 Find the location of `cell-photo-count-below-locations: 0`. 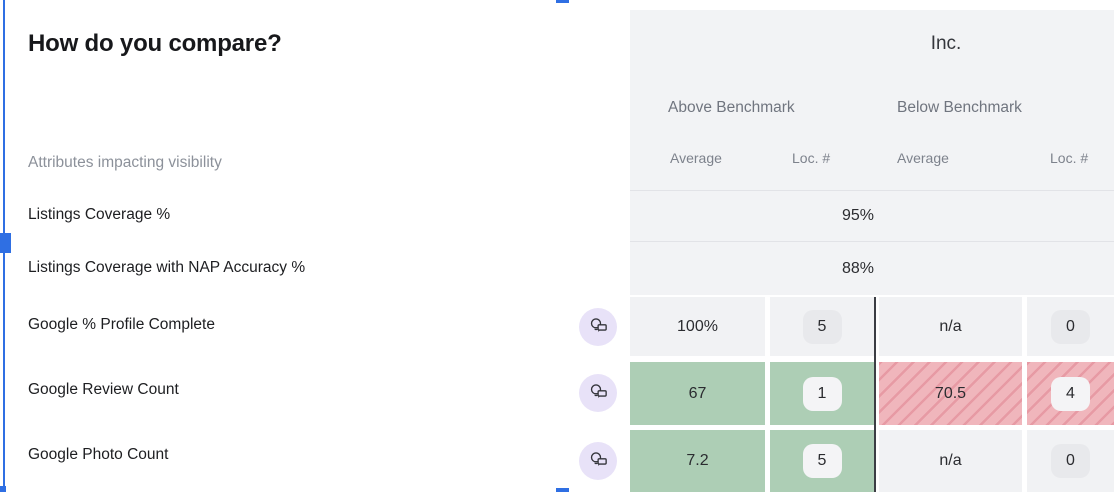

cell-photo-count-below-locations: 0 is located at coordinates (1070, 461).